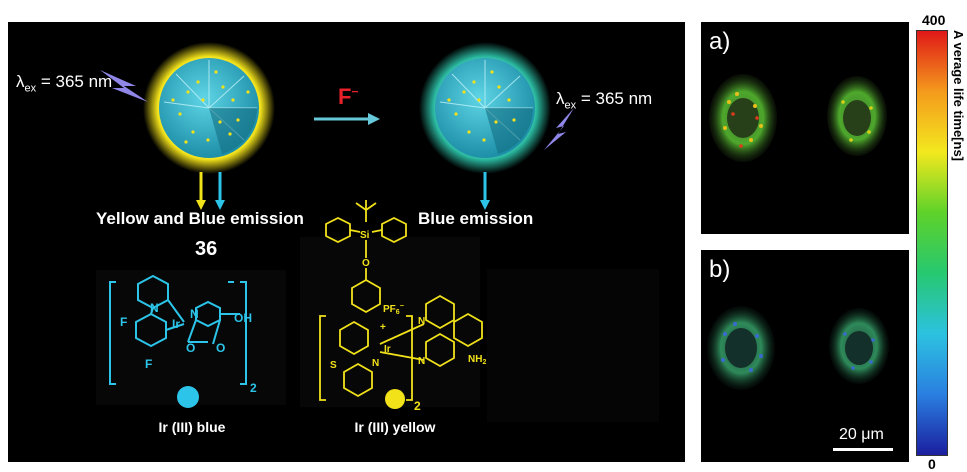  I want to click on yellow-N2: N, so click(421, 321).